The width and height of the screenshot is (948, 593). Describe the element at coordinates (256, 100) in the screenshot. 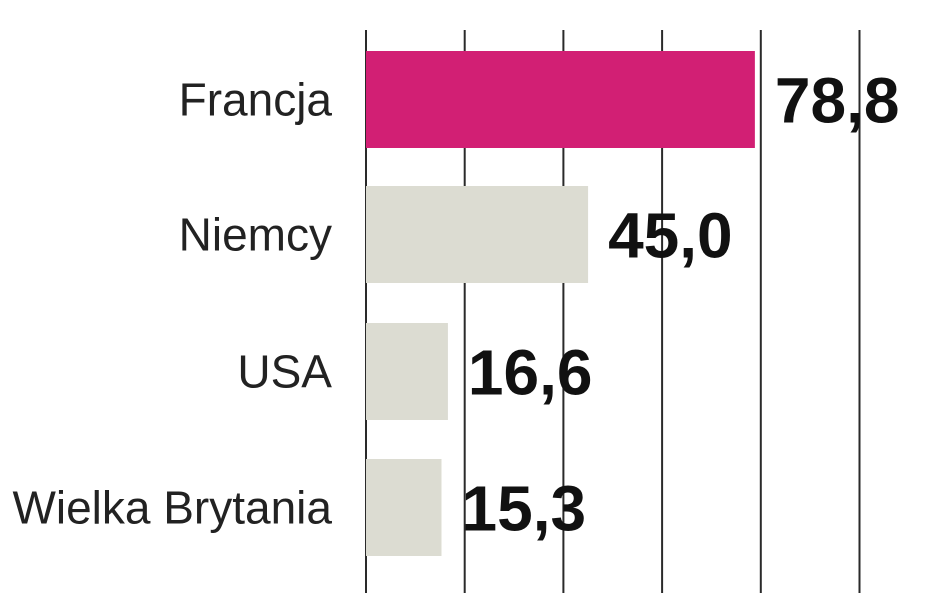

I see `category-label: Francja` at that location.